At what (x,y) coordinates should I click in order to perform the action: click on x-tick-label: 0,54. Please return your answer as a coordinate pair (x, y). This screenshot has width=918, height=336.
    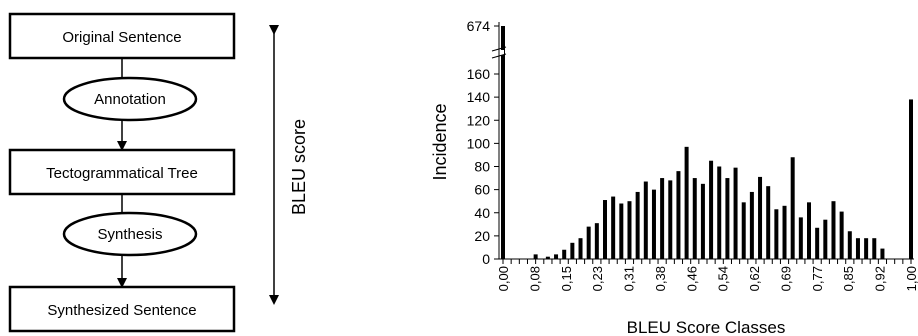
    Looking at the image, I should click on (723, 278).